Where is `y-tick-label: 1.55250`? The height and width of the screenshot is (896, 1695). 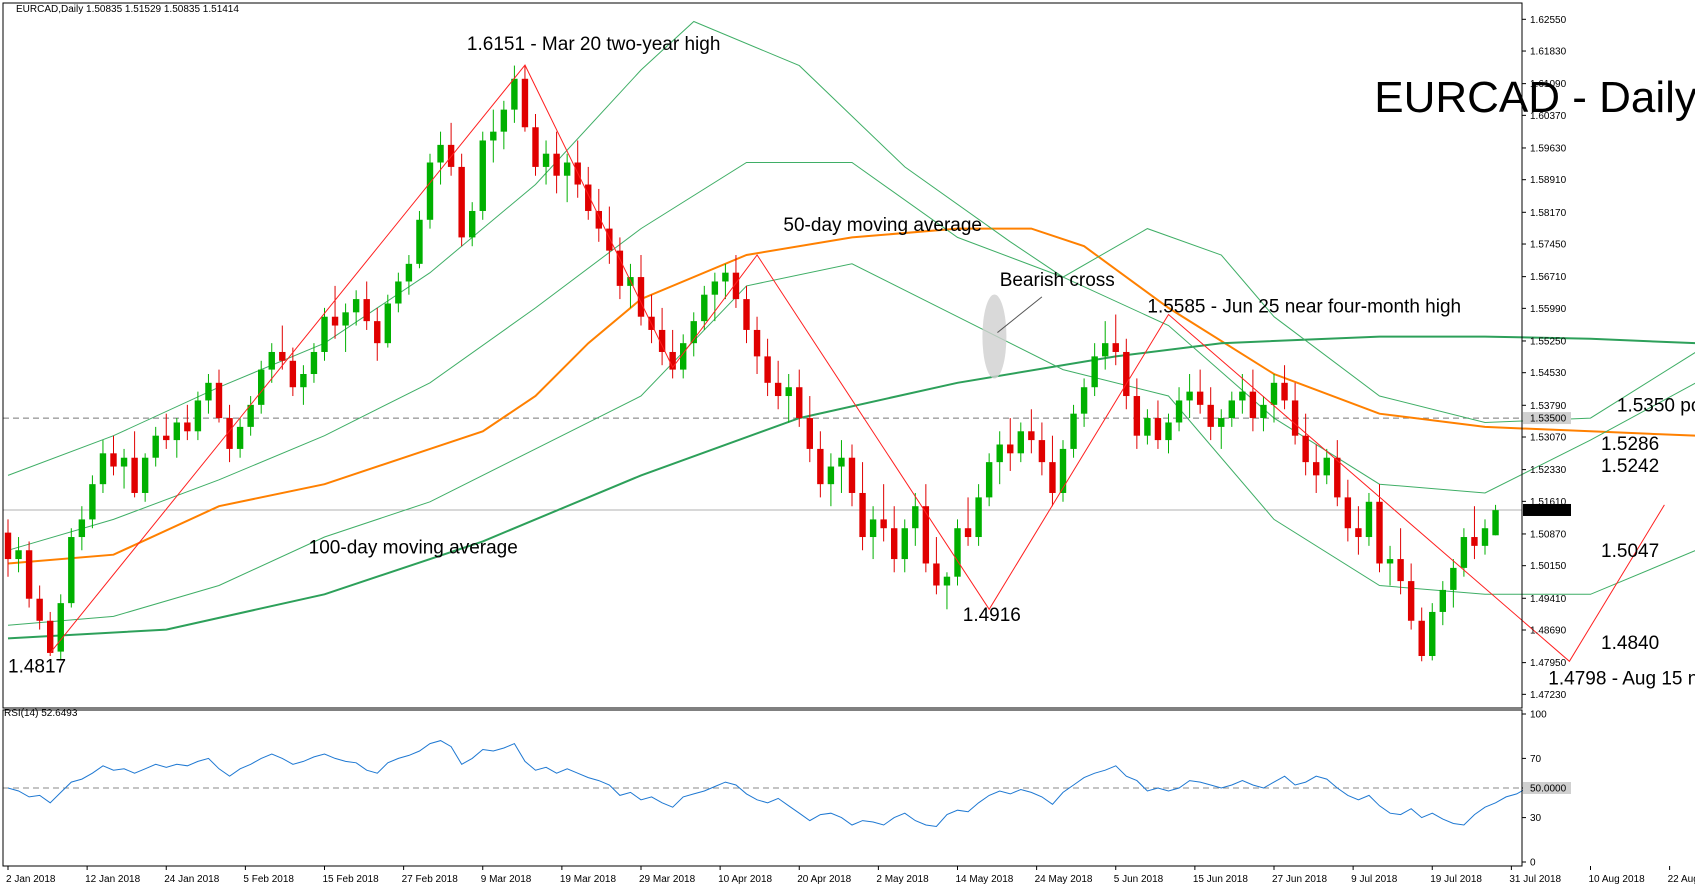 y-tick-label: 1.55250 is located at coordinates (1548, 341).